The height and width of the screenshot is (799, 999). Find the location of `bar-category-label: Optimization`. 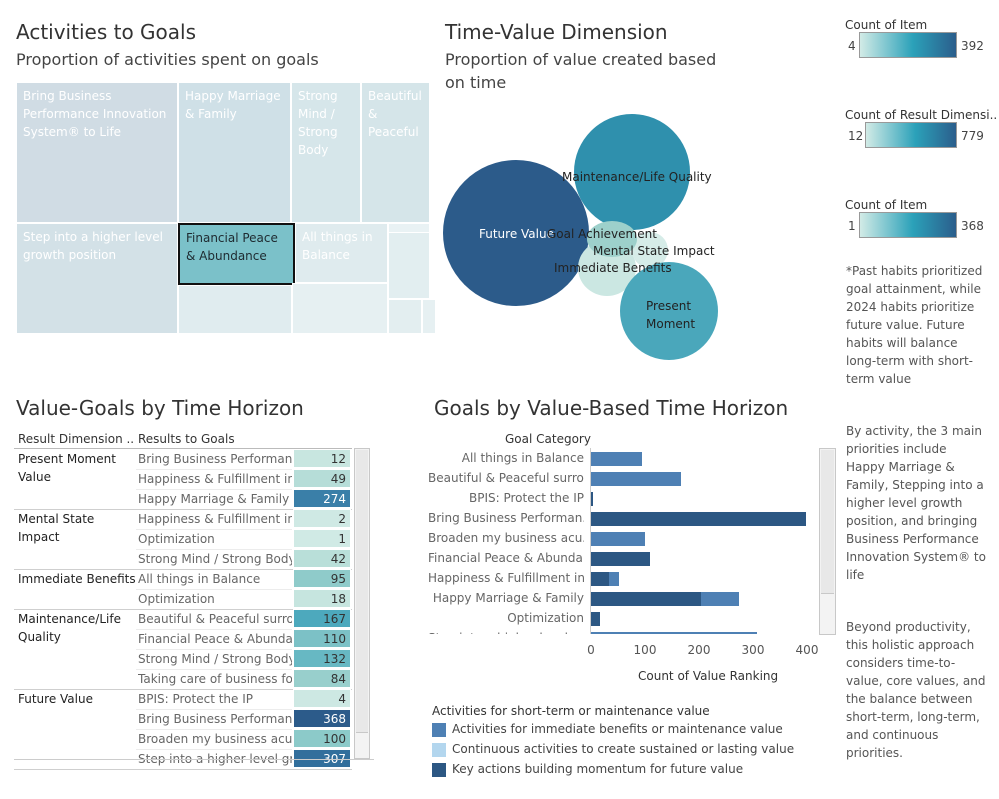

bar-category-label: Optimization is located at coordinates (545, 618).